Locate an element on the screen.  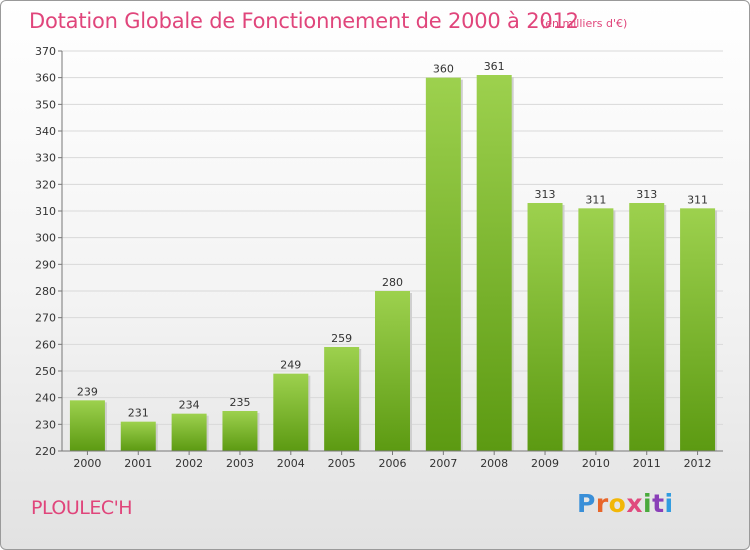
y-tick-label: 230 is located at coordinates (45, 424).